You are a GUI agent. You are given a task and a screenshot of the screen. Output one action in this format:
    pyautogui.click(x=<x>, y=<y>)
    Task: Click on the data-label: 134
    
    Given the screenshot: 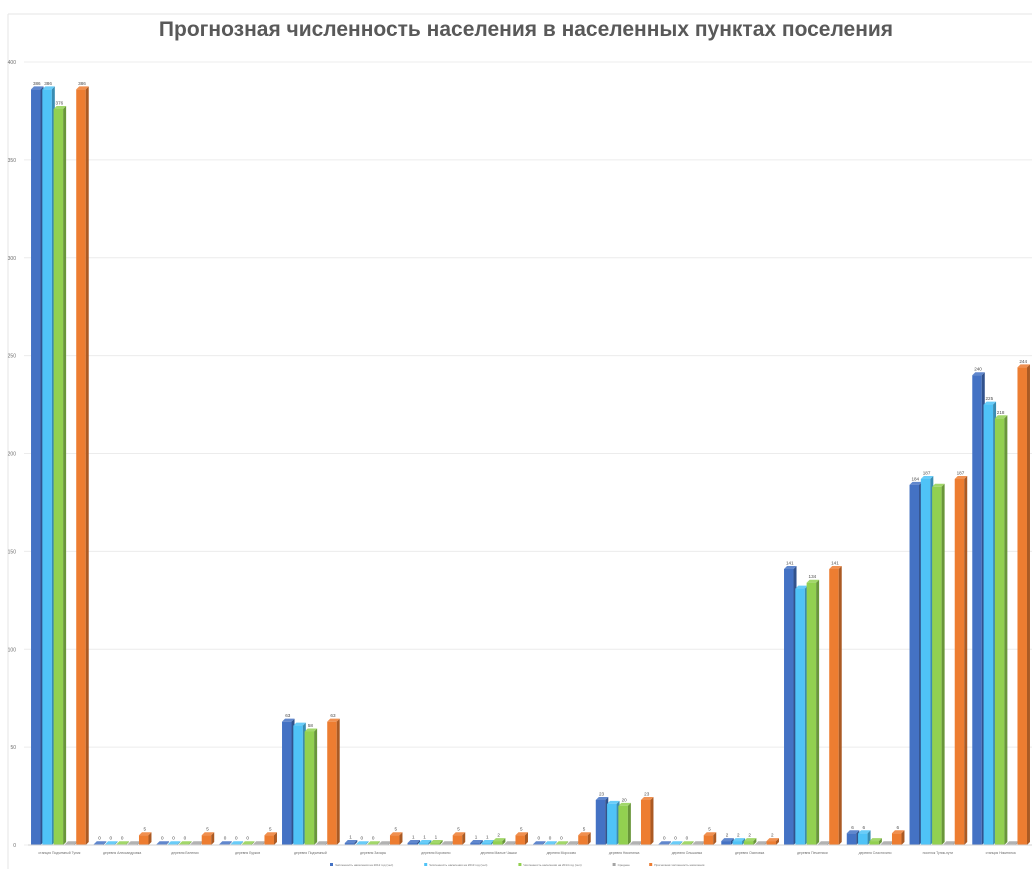 What is the action you would take?
    pyautogui.click(x=813, y=576)
    